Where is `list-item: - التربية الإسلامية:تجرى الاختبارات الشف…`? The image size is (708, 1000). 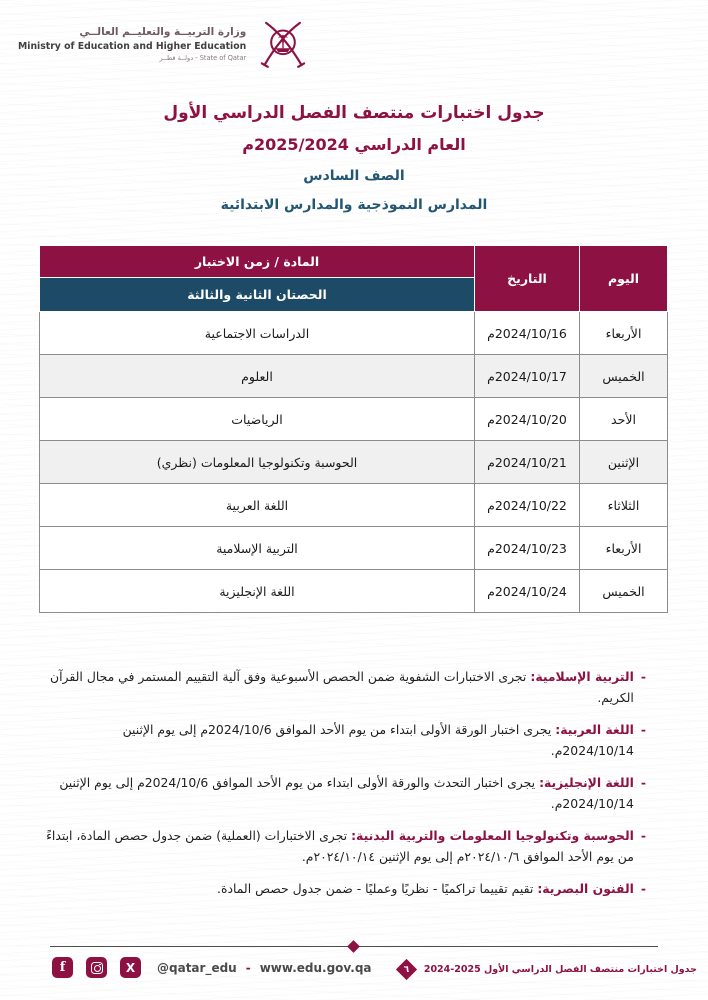 list-item: - التربية الإسلامية:تجرى الاختبارات الشف… is located at coordinates (343, 687).